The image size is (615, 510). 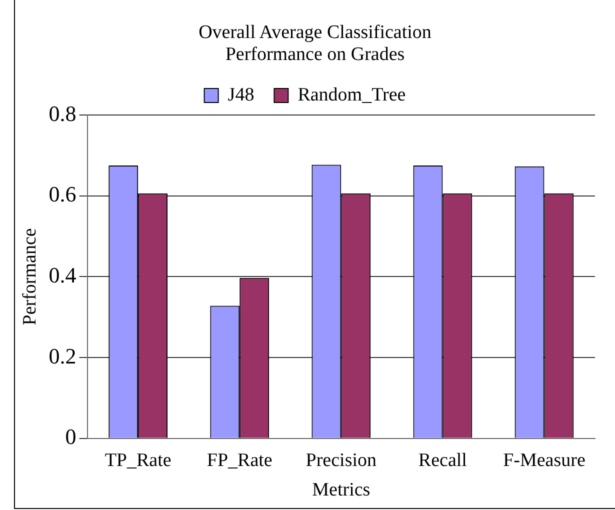 I want to click on x-axis-title: Metrics, so click(x=341, y=490).